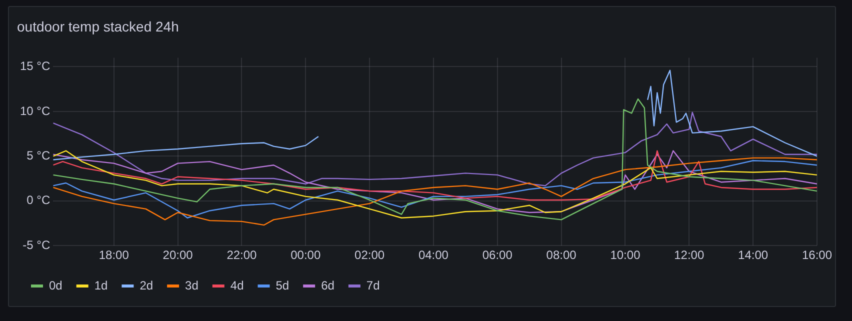 The height and width of the screenshot is (321, 852). I want to click on legend-label: 1d, so click(101, 285).